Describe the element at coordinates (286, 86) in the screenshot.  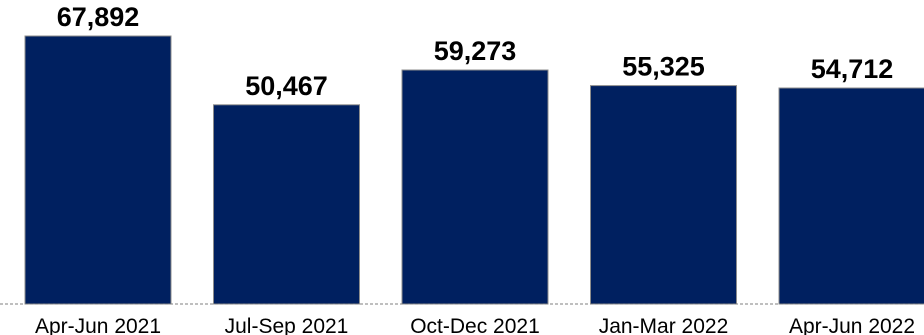
I see `bar-value-label: 50,467` at that location.